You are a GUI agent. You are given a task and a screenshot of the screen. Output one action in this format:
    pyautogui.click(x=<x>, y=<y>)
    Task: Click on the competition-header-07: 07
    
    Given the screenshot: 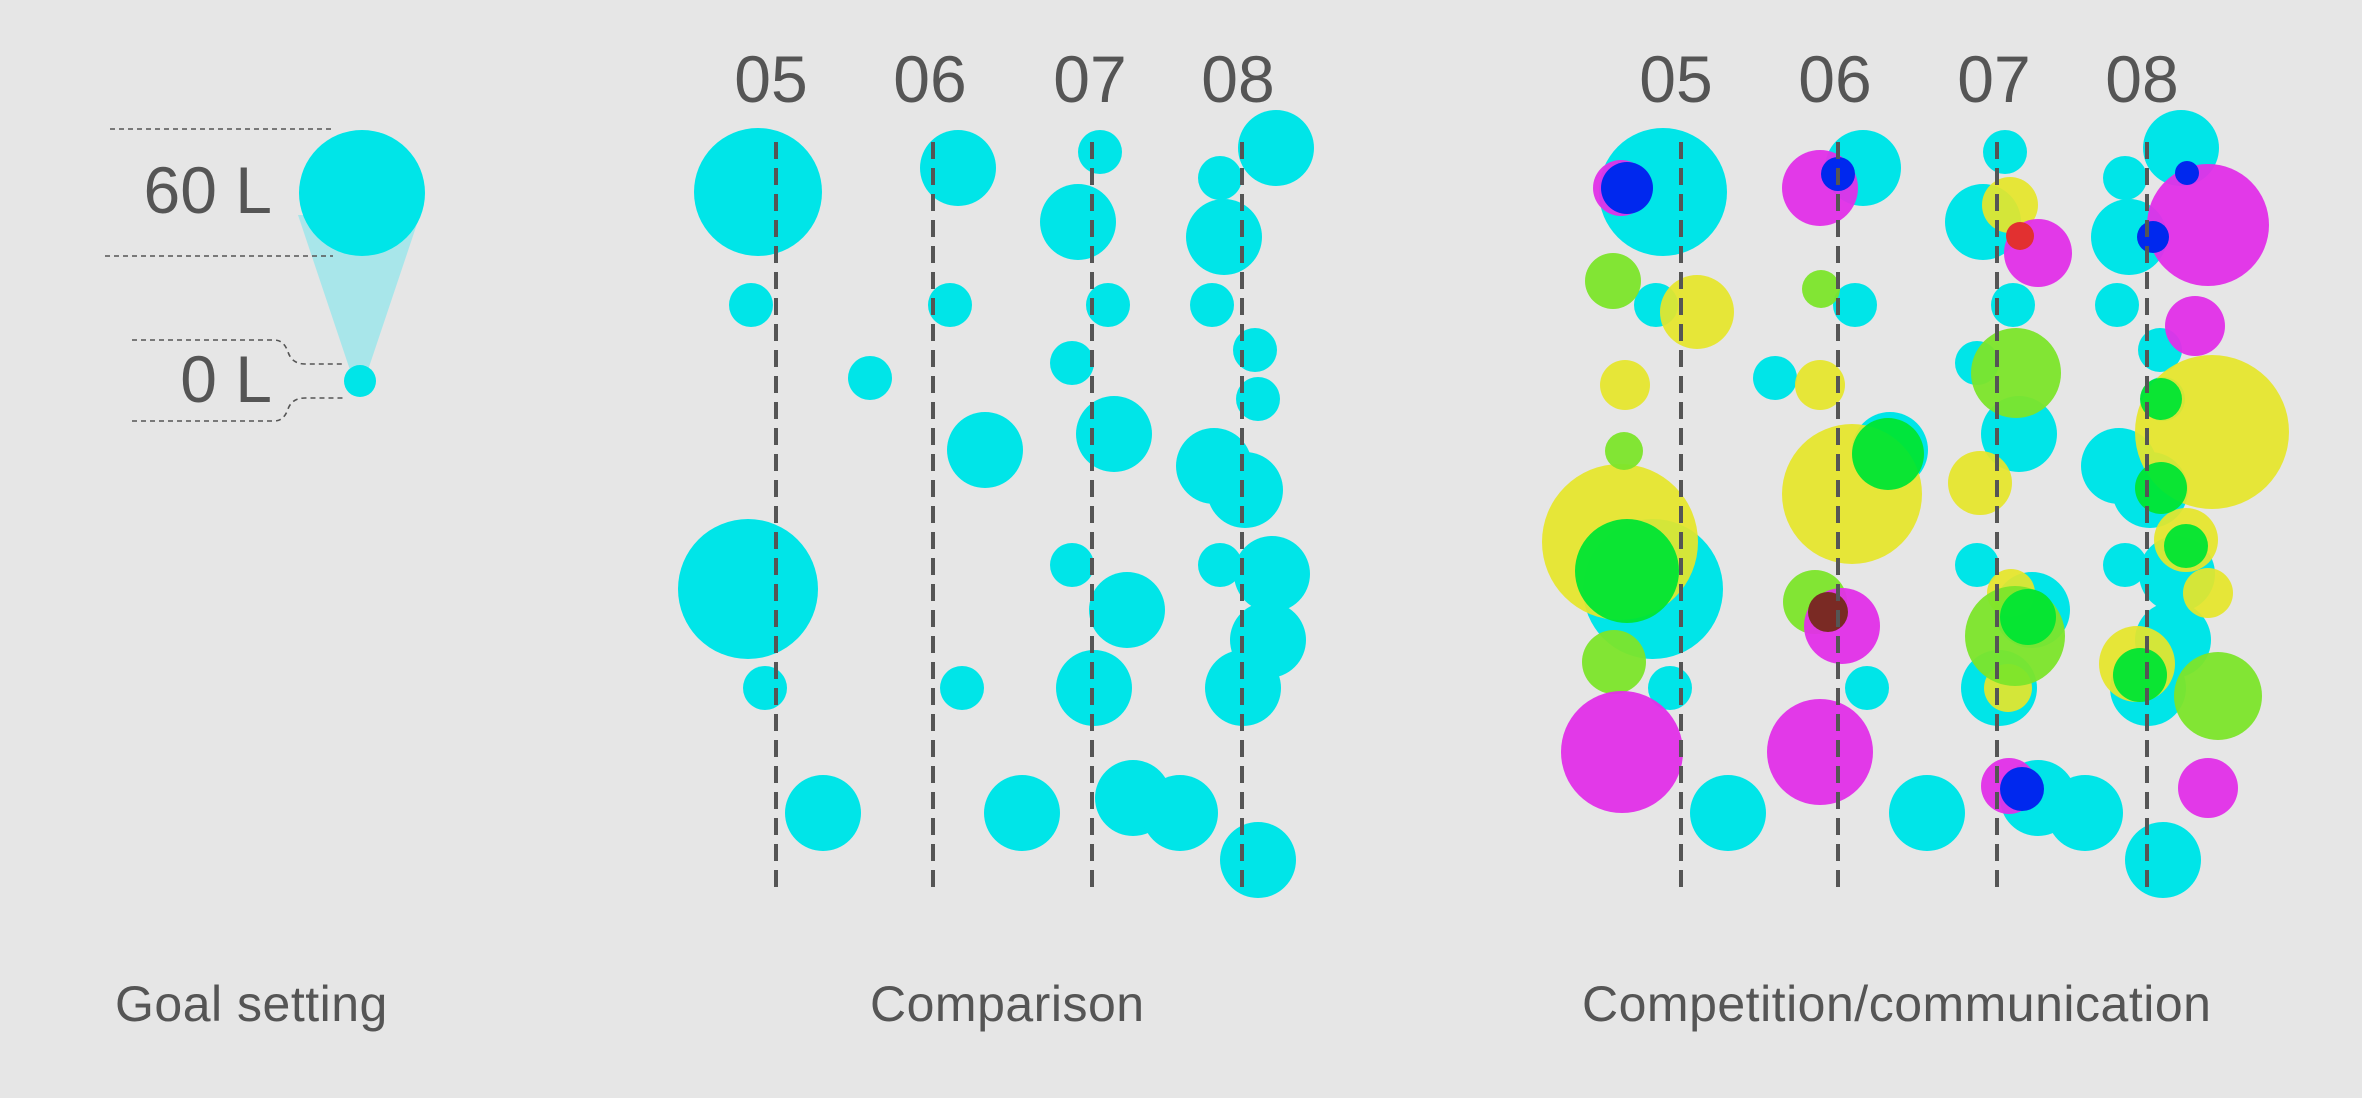 What is the action you would take?
    pyautogui.click(x=1993, y=79)
    